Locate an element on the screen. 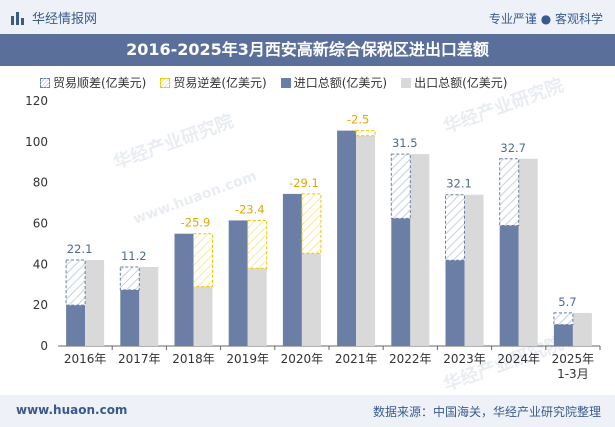 This screenshot has width=615, height=427. logo-text: 华经情报网 is located at coordinates (65, 19).